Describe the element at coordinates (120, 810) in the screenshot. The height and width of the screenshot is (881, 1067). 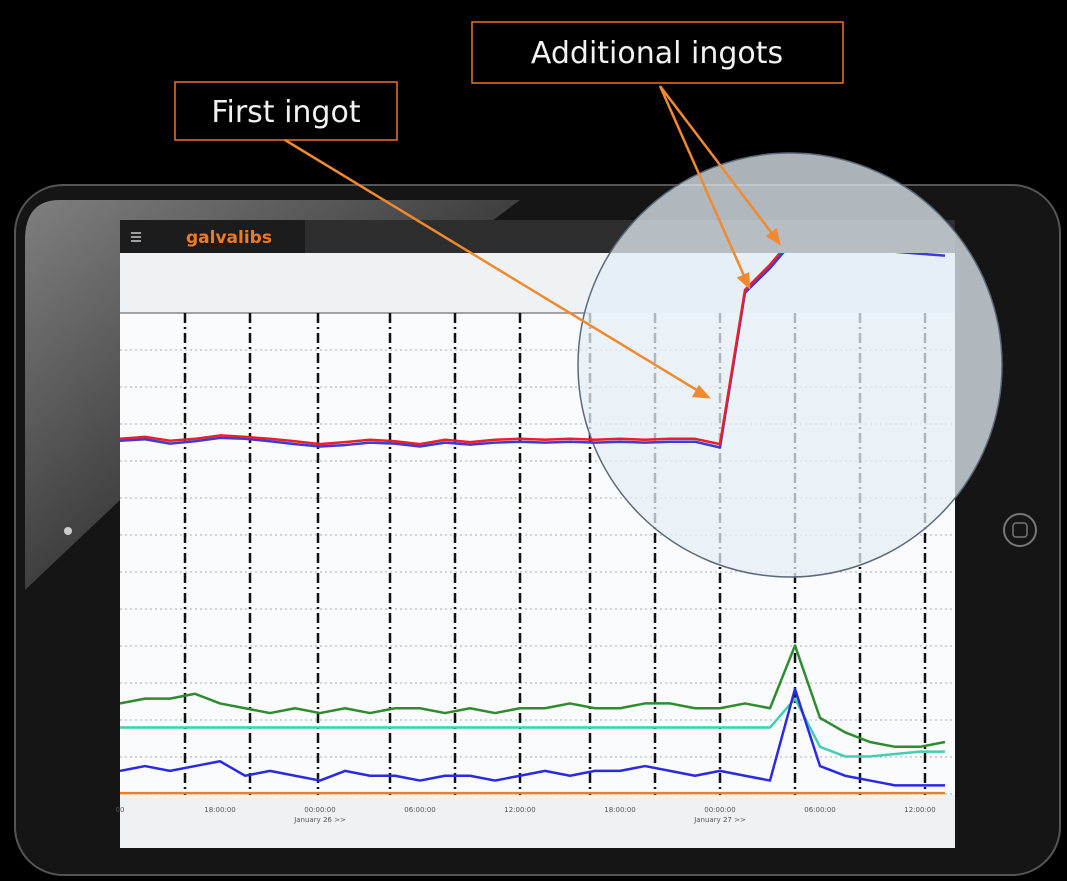
I see `x-tick-label: 00` at that location.